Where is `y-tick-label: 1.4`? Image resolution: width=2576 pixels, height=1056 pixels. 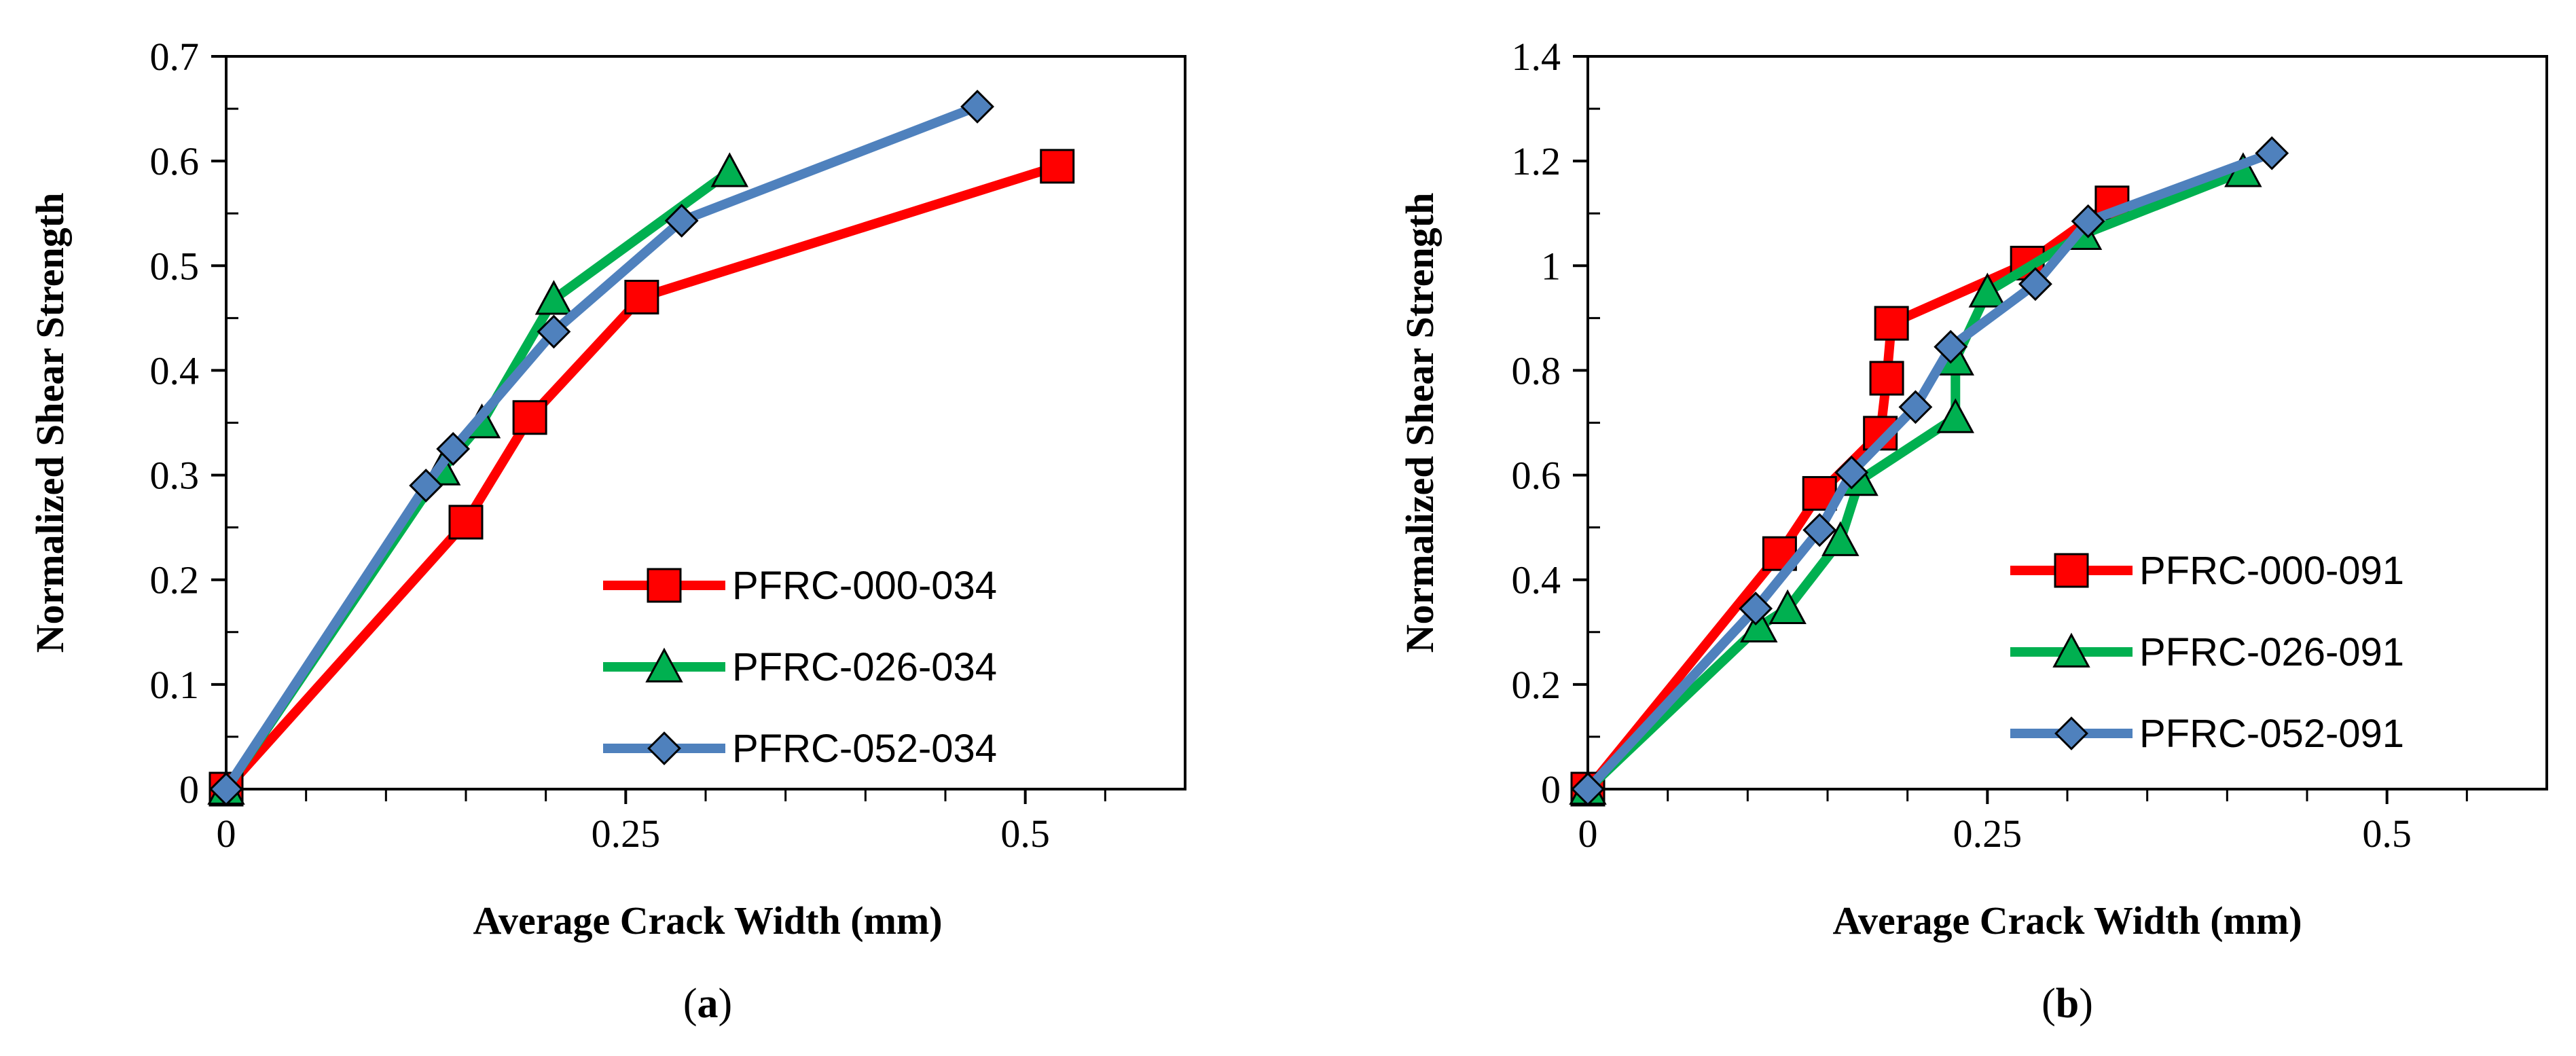 y-tick-label: 1.4 is located at coordinates (1536, 57).